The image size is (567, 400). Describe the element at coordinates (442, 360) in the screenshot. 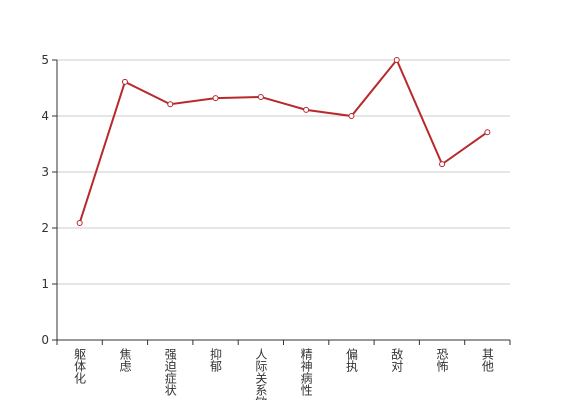

I see `x-tick-label: 恐怖` at that location.